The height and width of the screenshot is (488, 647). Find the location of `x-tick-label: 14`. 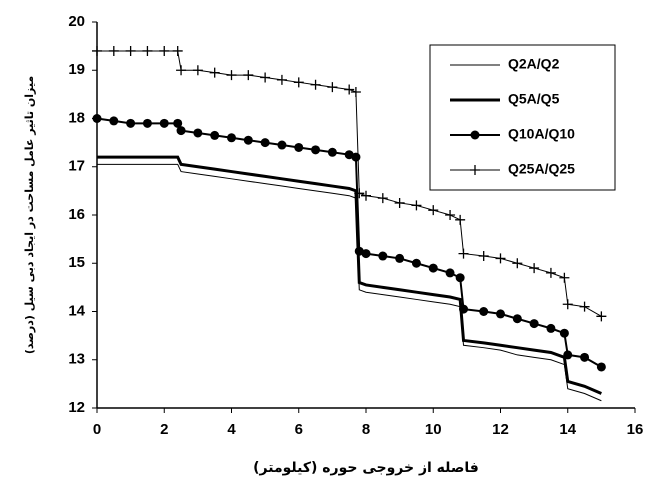

x-tick-label: 14 is located at coordinates (567, 429).